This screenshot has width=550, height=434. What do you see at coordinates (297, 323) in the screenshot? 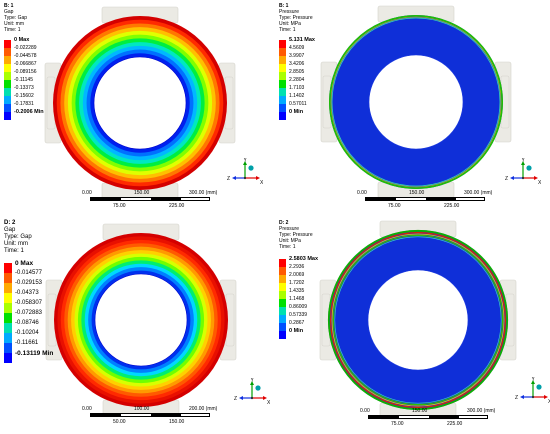
I see `legend-label: 0.2867` at bounding box center [297, 323].